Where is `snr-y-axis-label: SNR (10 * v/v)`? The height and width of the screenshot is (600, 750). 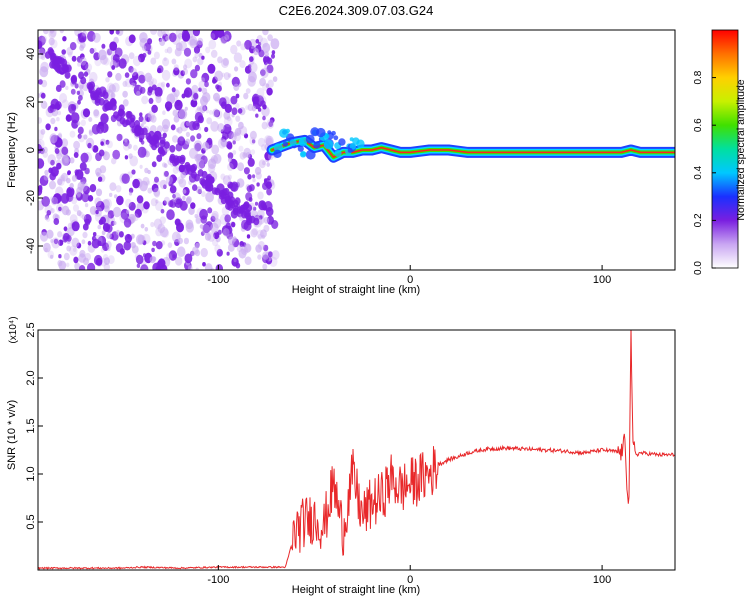 snr-y-axis-label: SNR (10 * v/v) is located at coordinates (12, 435).